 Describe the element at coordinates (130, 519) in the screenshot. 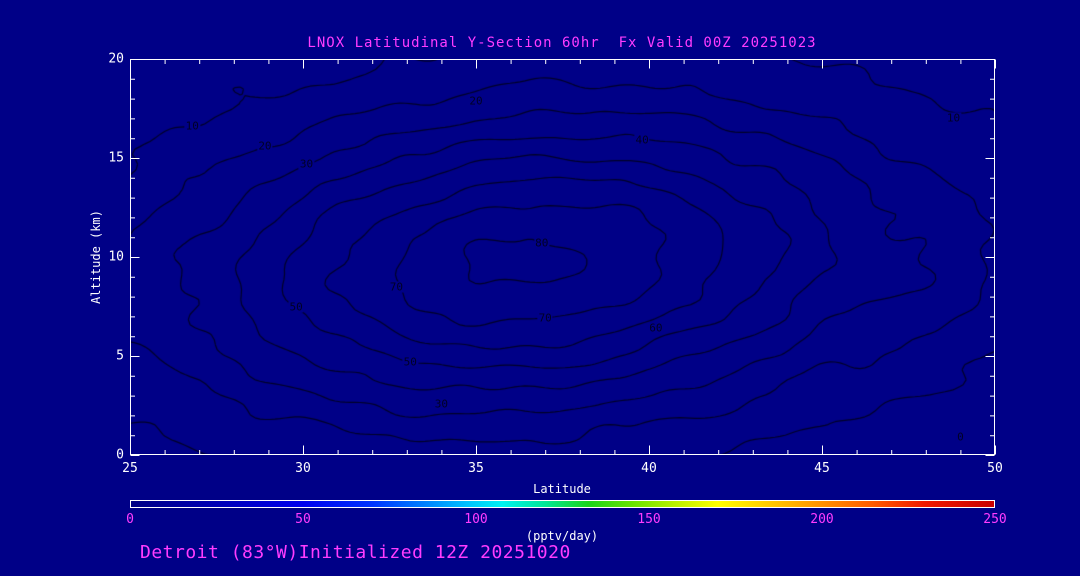

I see `colorbar-tick-label: 0` at that location.